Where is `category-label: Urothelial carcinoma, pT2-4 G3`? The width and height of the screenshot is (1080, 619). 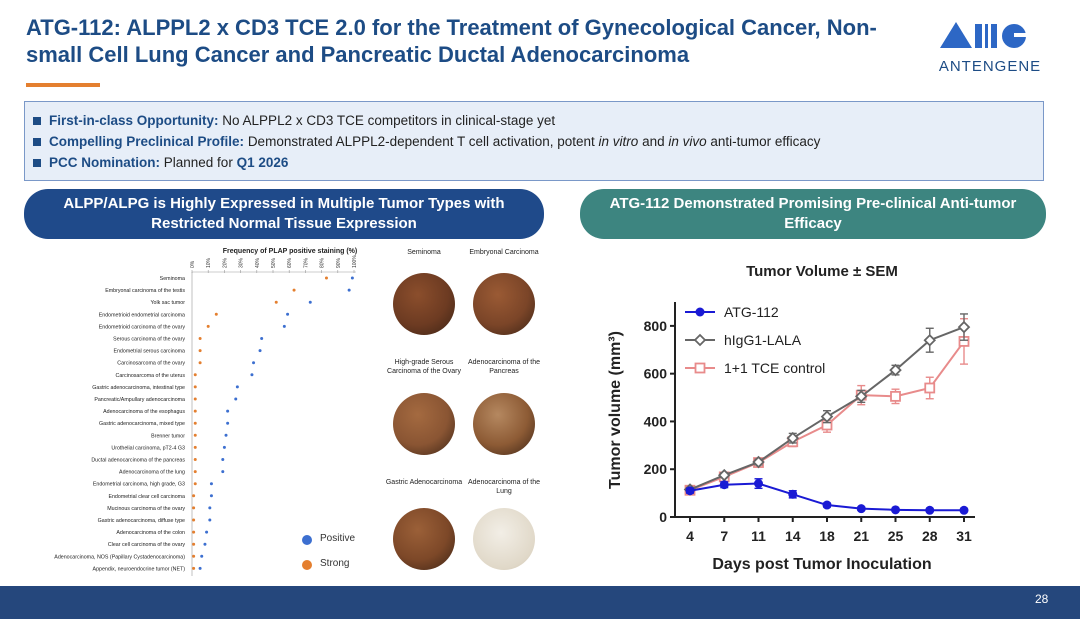
category-label: Urothelial carcinoma, pT2-4 G3 is located at coordinates (148, 448).